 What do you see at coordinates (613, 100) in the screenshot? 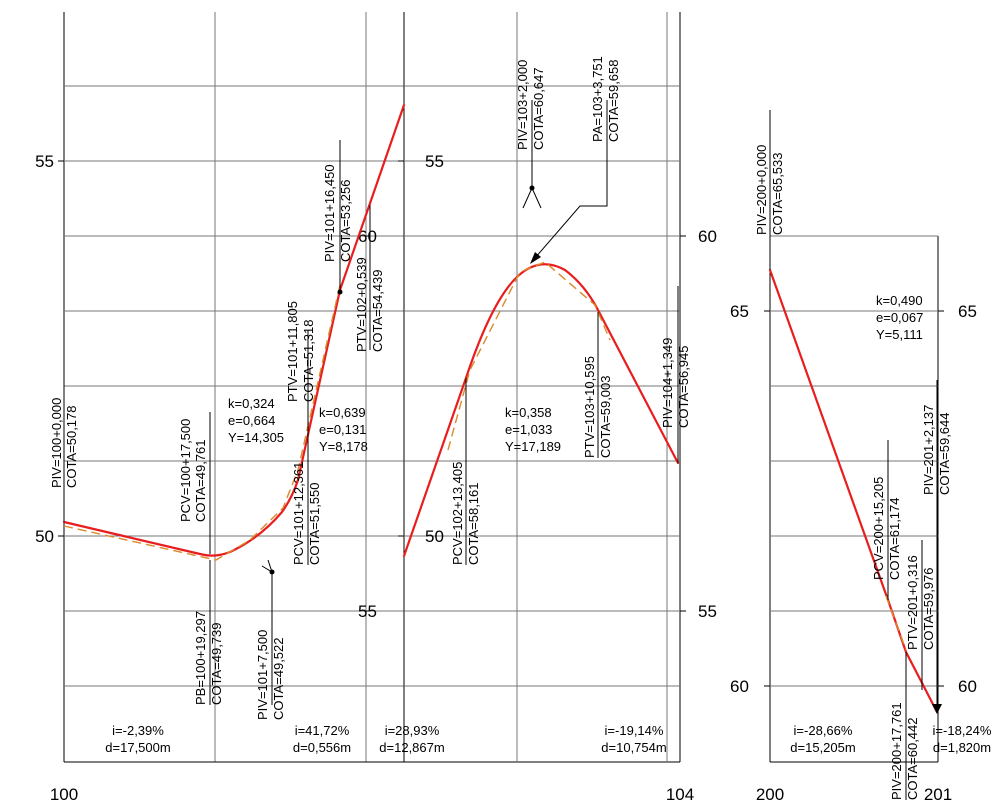
I see `pa103-cota: COTA=59,658` at bounding box center [613, 100].